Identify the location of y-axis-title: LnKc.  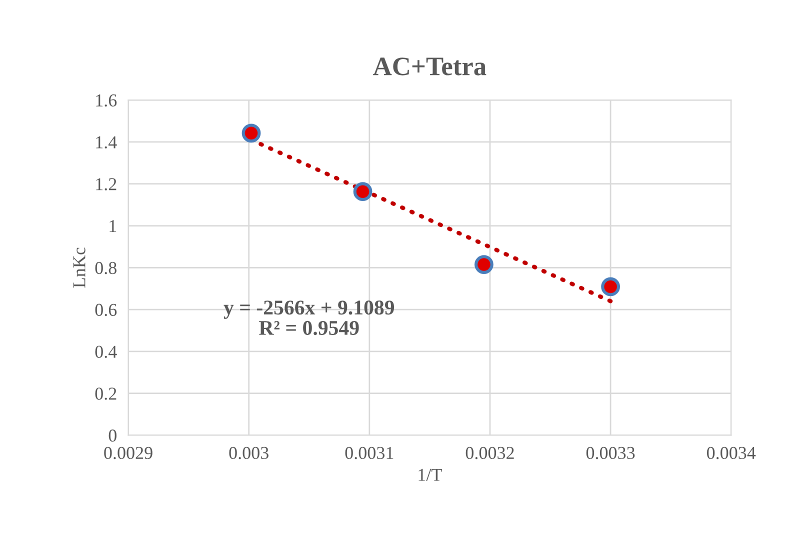
(79, 268).